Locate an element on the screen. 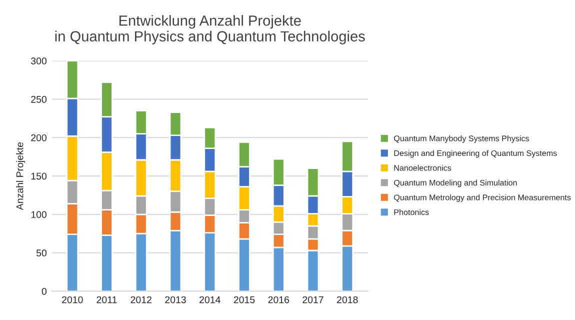 Image resolution: width=575 pixels, height=320 pixels. y-axis-title: Anzahl Projekte is located at coordinates (21, 176).